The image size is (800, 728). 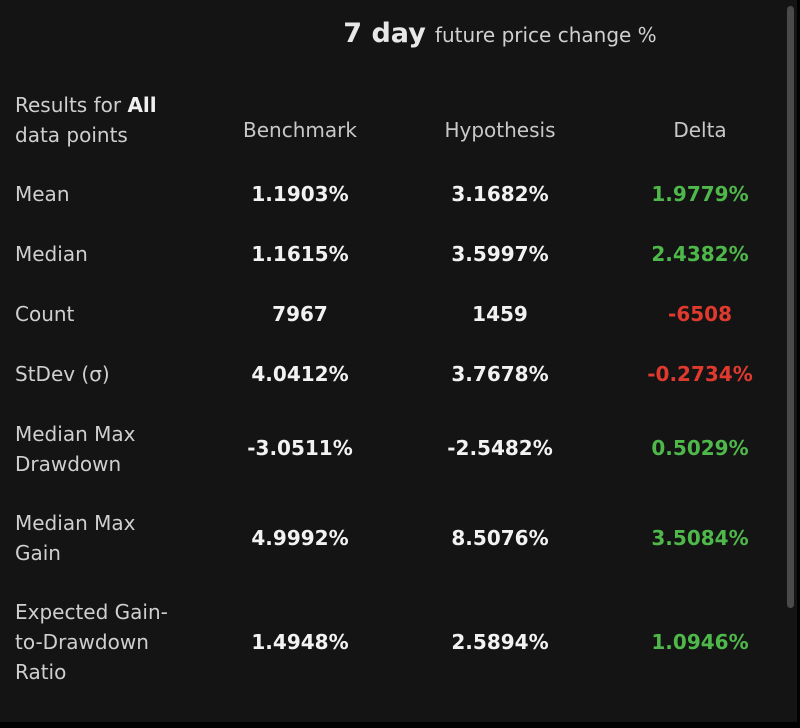 What do you see at coordinates (110, 120) in the screenshot?
I see `results-for-label: Results for All data points` at bounding box center [110, 120].